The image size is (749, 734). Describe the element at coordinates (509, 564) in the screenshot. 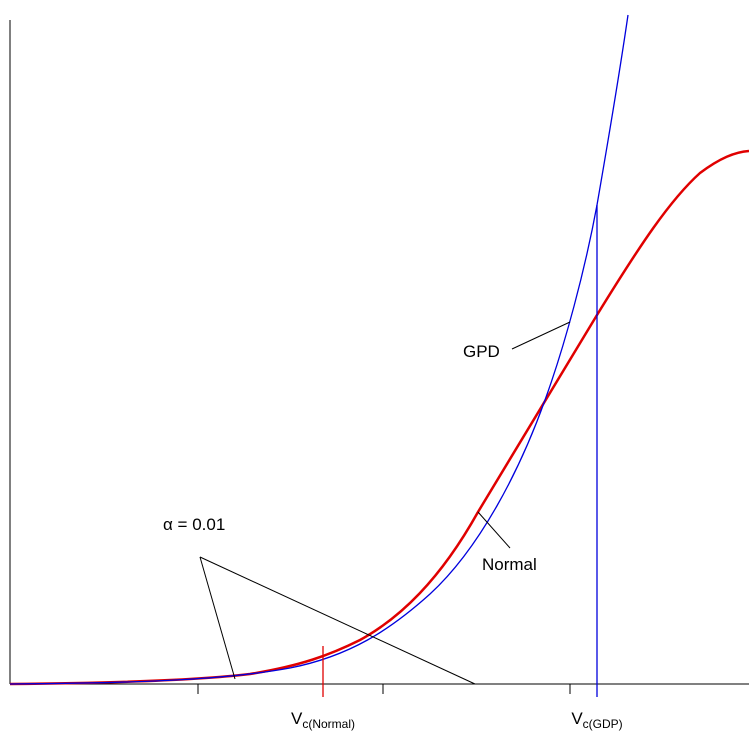

I see `normal-label: Normal` at that location.